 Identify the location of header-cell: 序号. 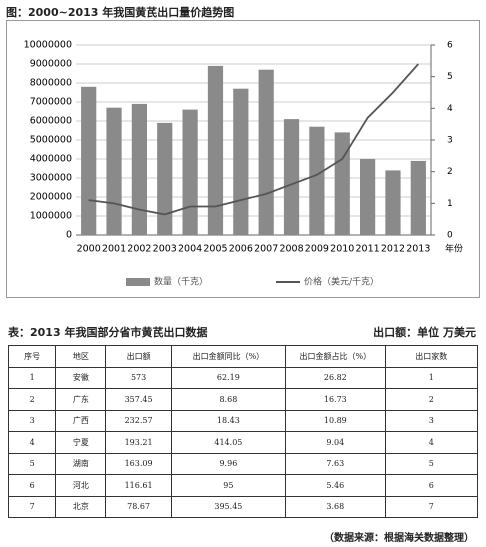
(32, 356).